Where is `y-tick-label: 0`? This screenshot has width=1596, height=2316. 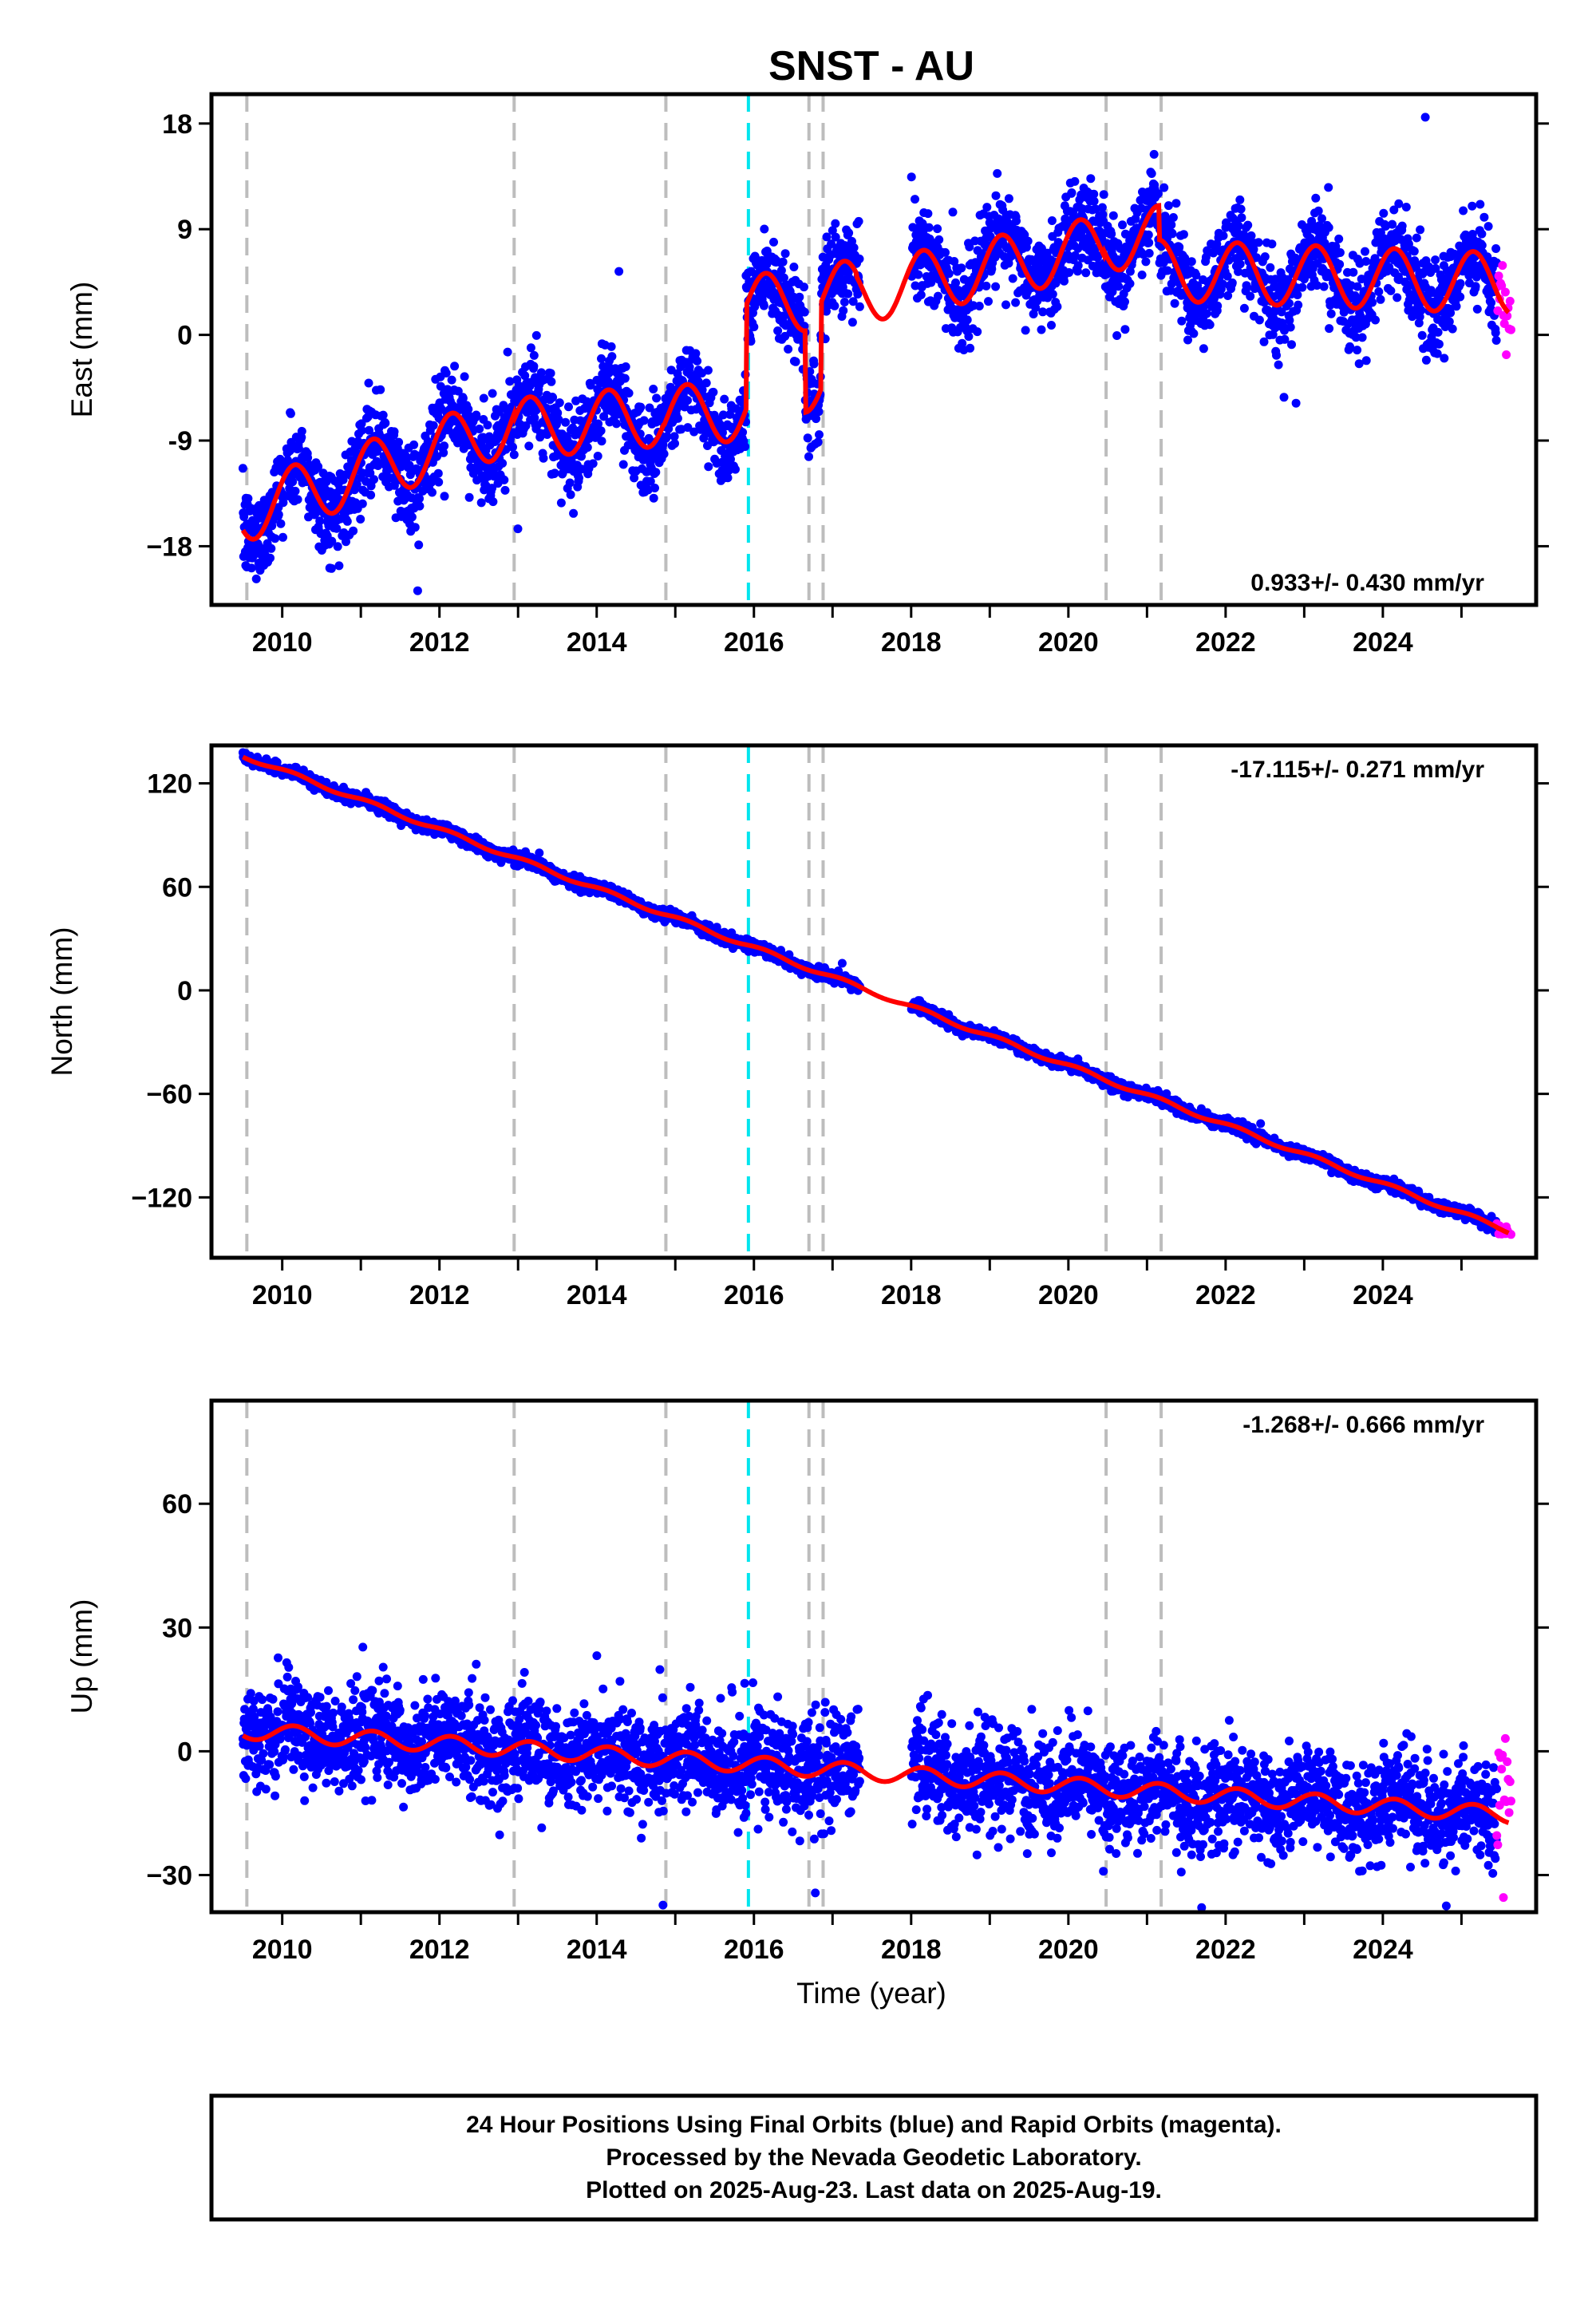
y-tick-label: 0 is located at coordinates (184, 336).